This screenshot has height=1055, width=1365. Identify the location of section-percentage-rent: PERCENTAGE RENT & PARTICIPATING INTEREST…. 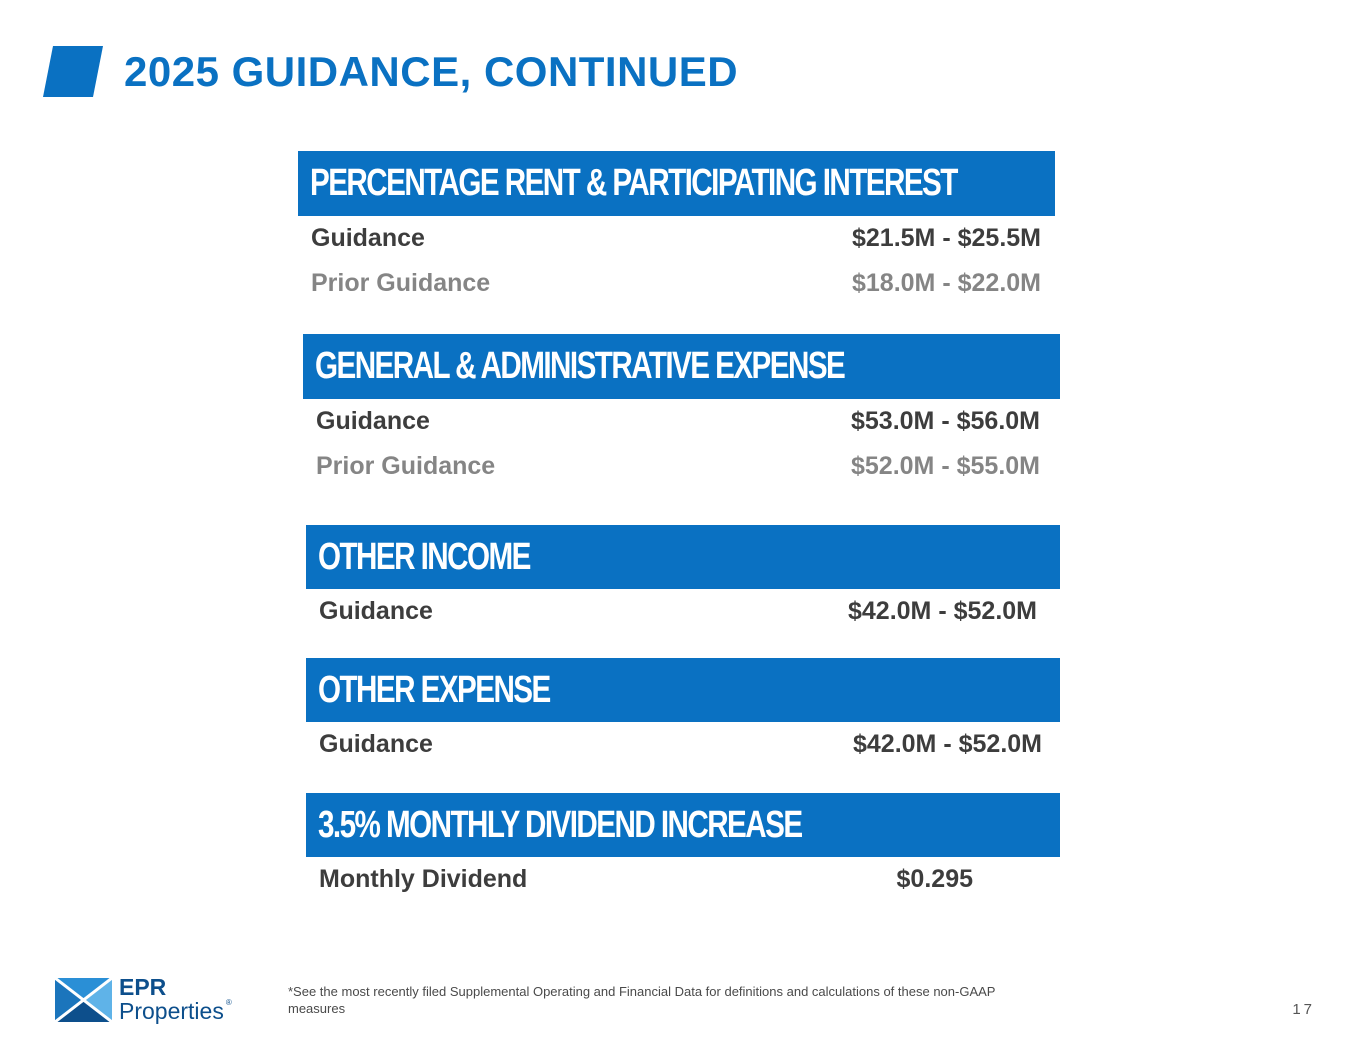
(676, 228).